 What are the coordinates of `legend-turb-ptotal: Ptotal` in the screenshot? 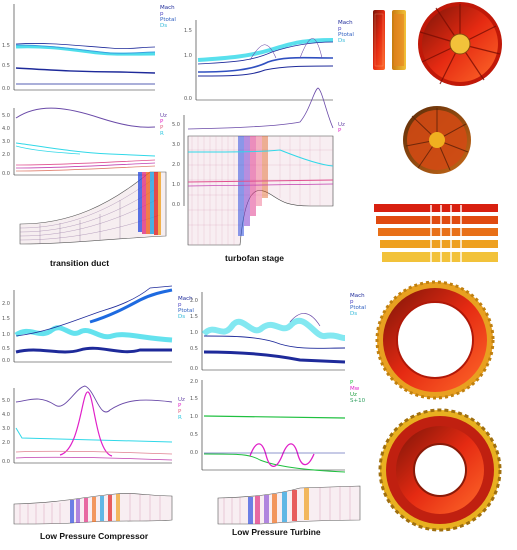 It's located at (358, 308).